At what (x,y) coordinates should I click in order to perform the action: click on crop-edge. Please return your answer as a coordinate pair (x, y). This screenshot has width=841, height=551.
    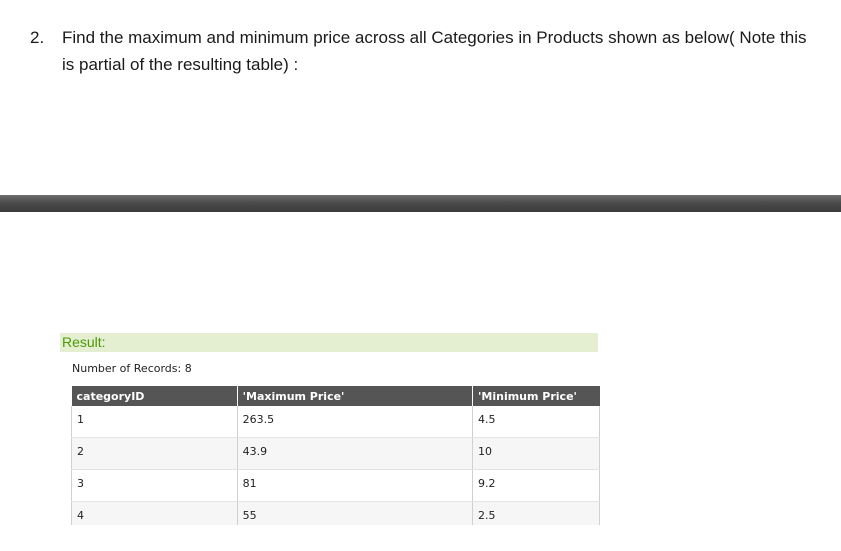
    Looking at the image, I should click on (420, 538).